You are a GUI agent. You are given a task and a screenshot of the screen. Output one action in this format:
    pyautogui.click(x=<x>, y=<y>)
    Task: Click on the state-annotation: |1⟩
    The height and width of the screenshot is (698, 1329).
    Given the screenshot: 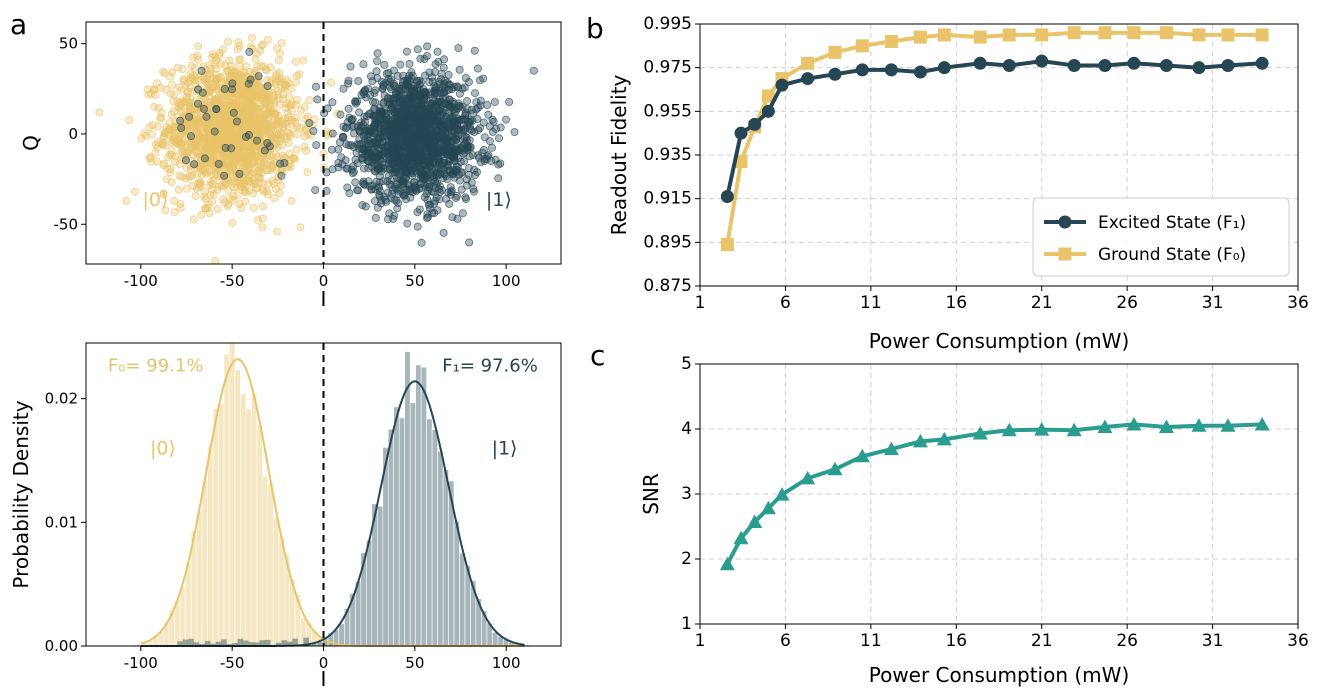 What is the action you would take?
    pyautogui.click(x=499, y=200)
    